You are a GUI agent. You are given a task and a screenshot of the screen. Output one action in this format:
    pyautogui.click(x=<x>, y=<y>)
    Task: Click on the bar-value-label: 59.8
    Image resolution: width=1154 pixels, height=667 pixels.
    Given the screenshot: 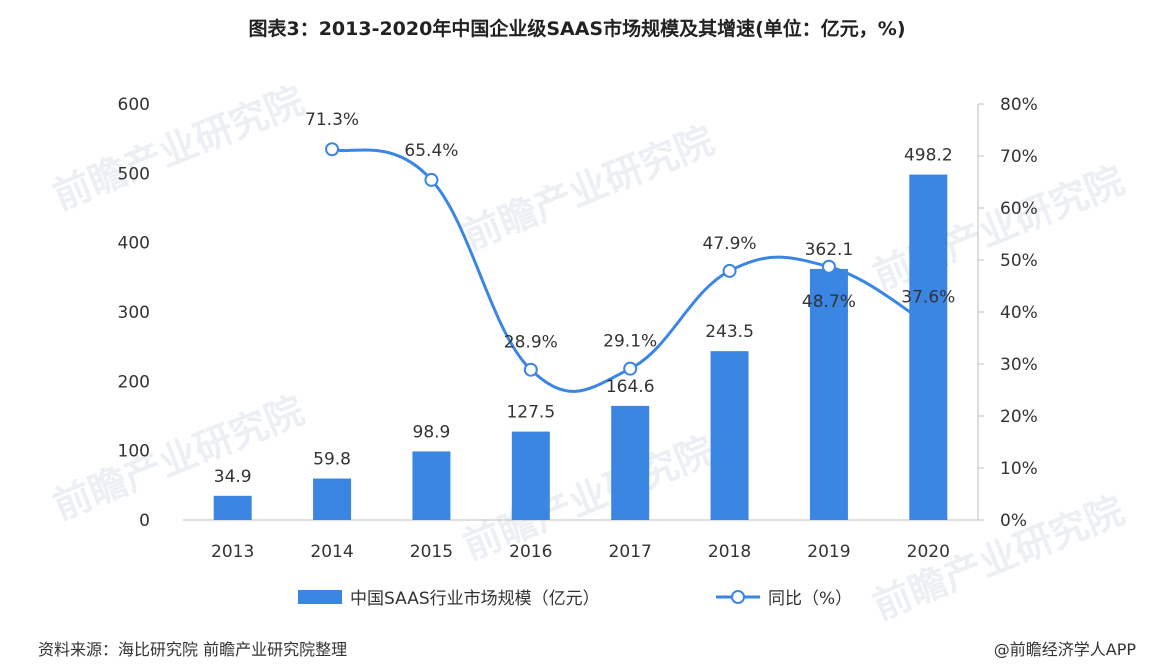 What is the action you would take?
    pyautogui.click(x=332, y=460)
    